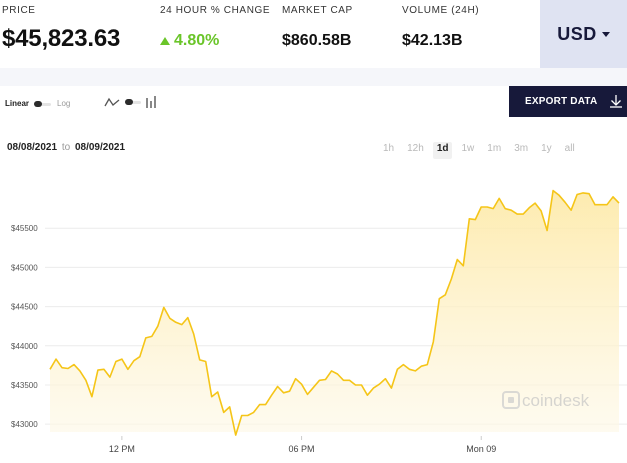 The width and height of the screenshot is (627, 463). I want to click on chart-type-toggle, so click(130, 102).